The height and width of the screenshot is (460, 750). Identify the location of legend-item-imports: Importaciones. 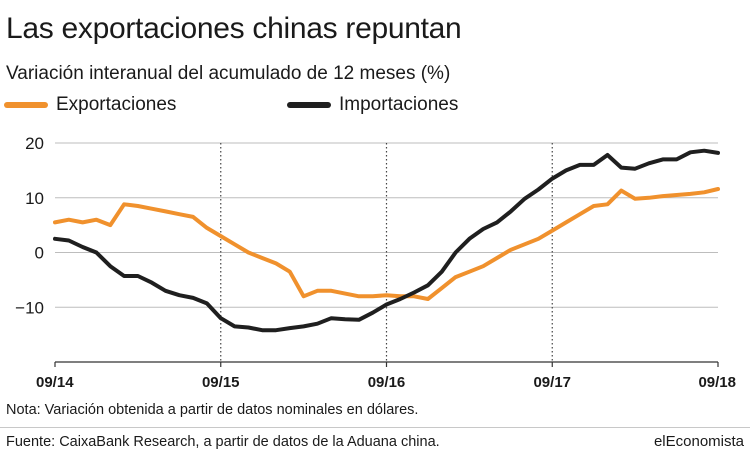
(372, 105).